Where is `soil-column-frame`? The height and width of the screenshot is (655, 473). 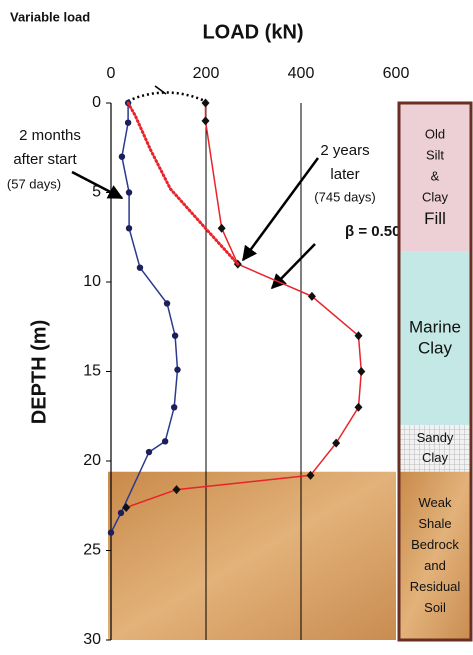
soil-column-frame is located at coordinates (435, 371).